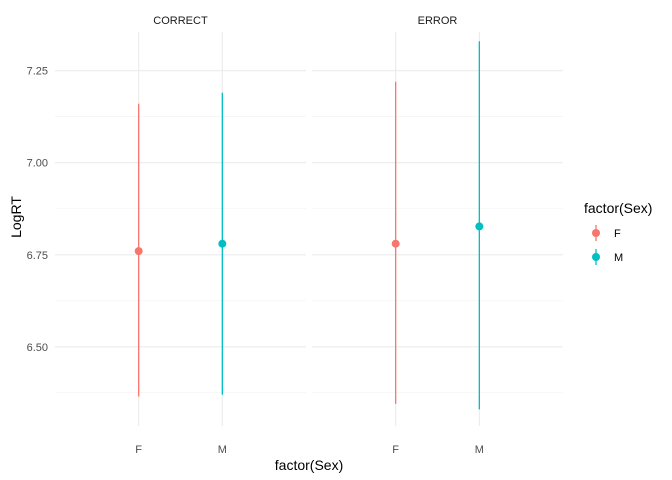 This screenshot has height=480, width=672. I want to click on y-tick-label: 7.00, so click(37, 164).